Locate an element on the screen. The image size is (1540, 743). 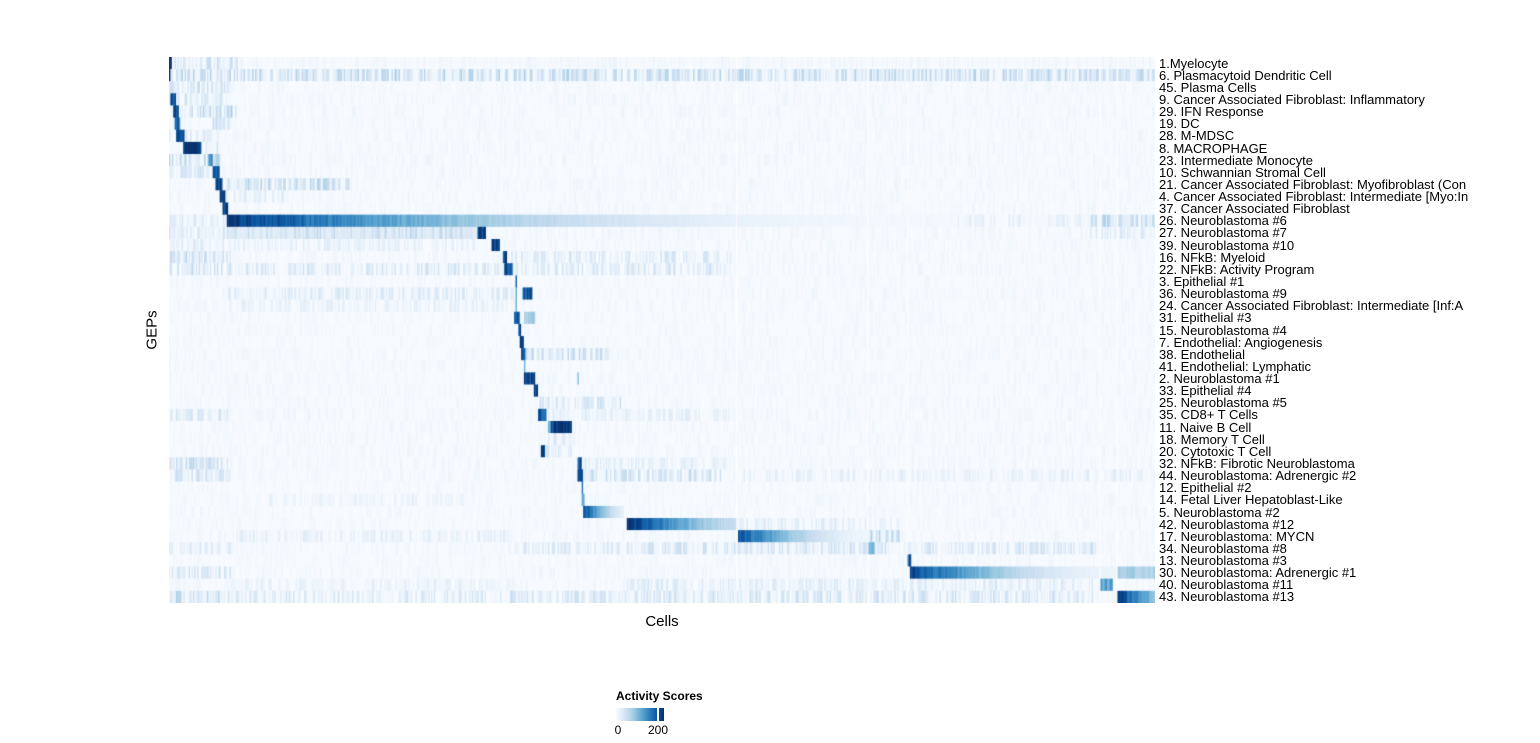
row-label: 33. Epithelial #4 is located at coordinates (1205, 391).